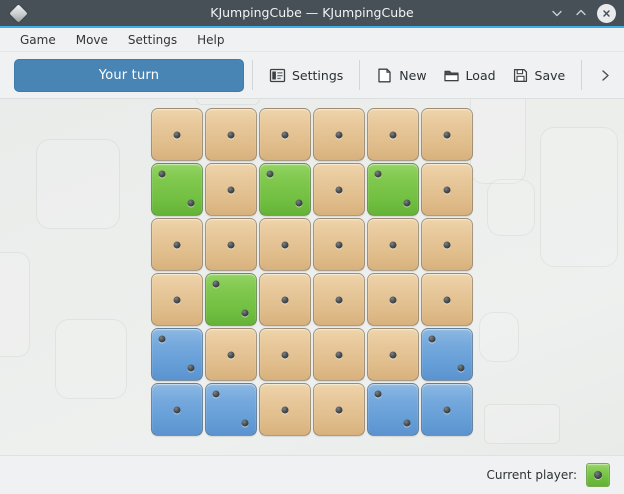  What do you see at coordinates (306, 75) in the screenshot?
I see `settings-button: Settings` at bounding box center [306, 75].